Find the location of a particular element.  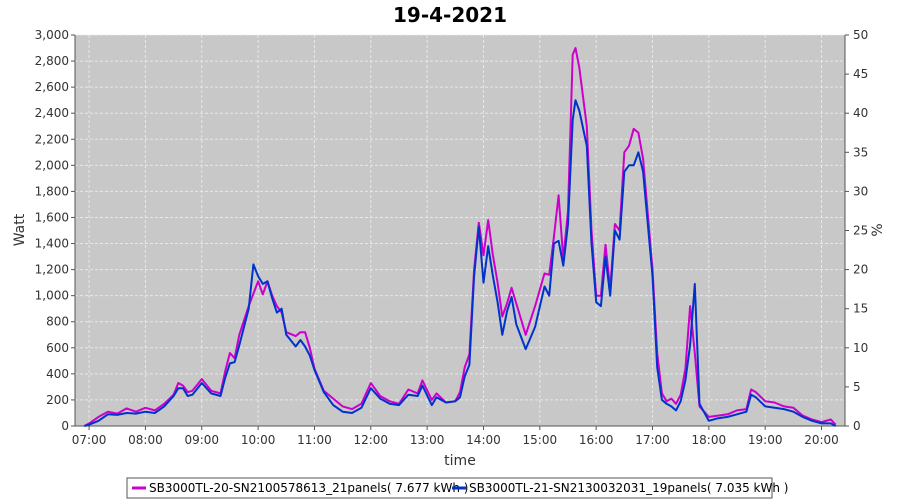

y-tick-label: 1,800 is located at coordinates (52, 191).